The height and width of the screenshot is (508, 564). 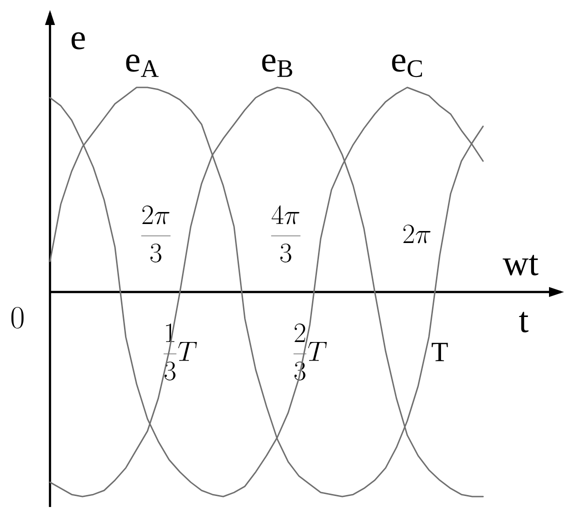 I want to click on annotation: $2\pi$, so click(x=416, y=234).